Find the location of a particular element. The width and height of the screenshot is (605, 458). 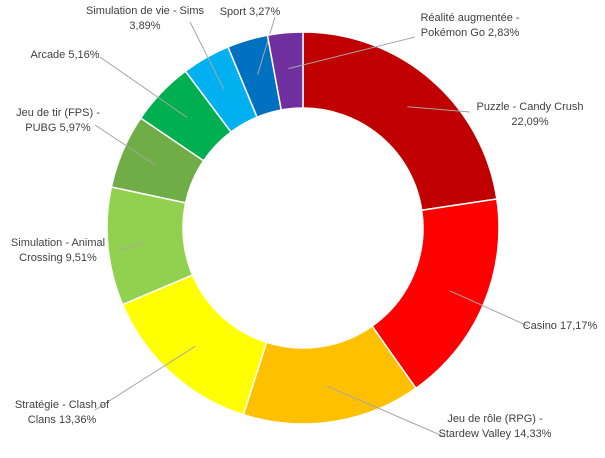

data-label: Simulation de vie - Sims 3,89% is located at coordinates (145, 19).